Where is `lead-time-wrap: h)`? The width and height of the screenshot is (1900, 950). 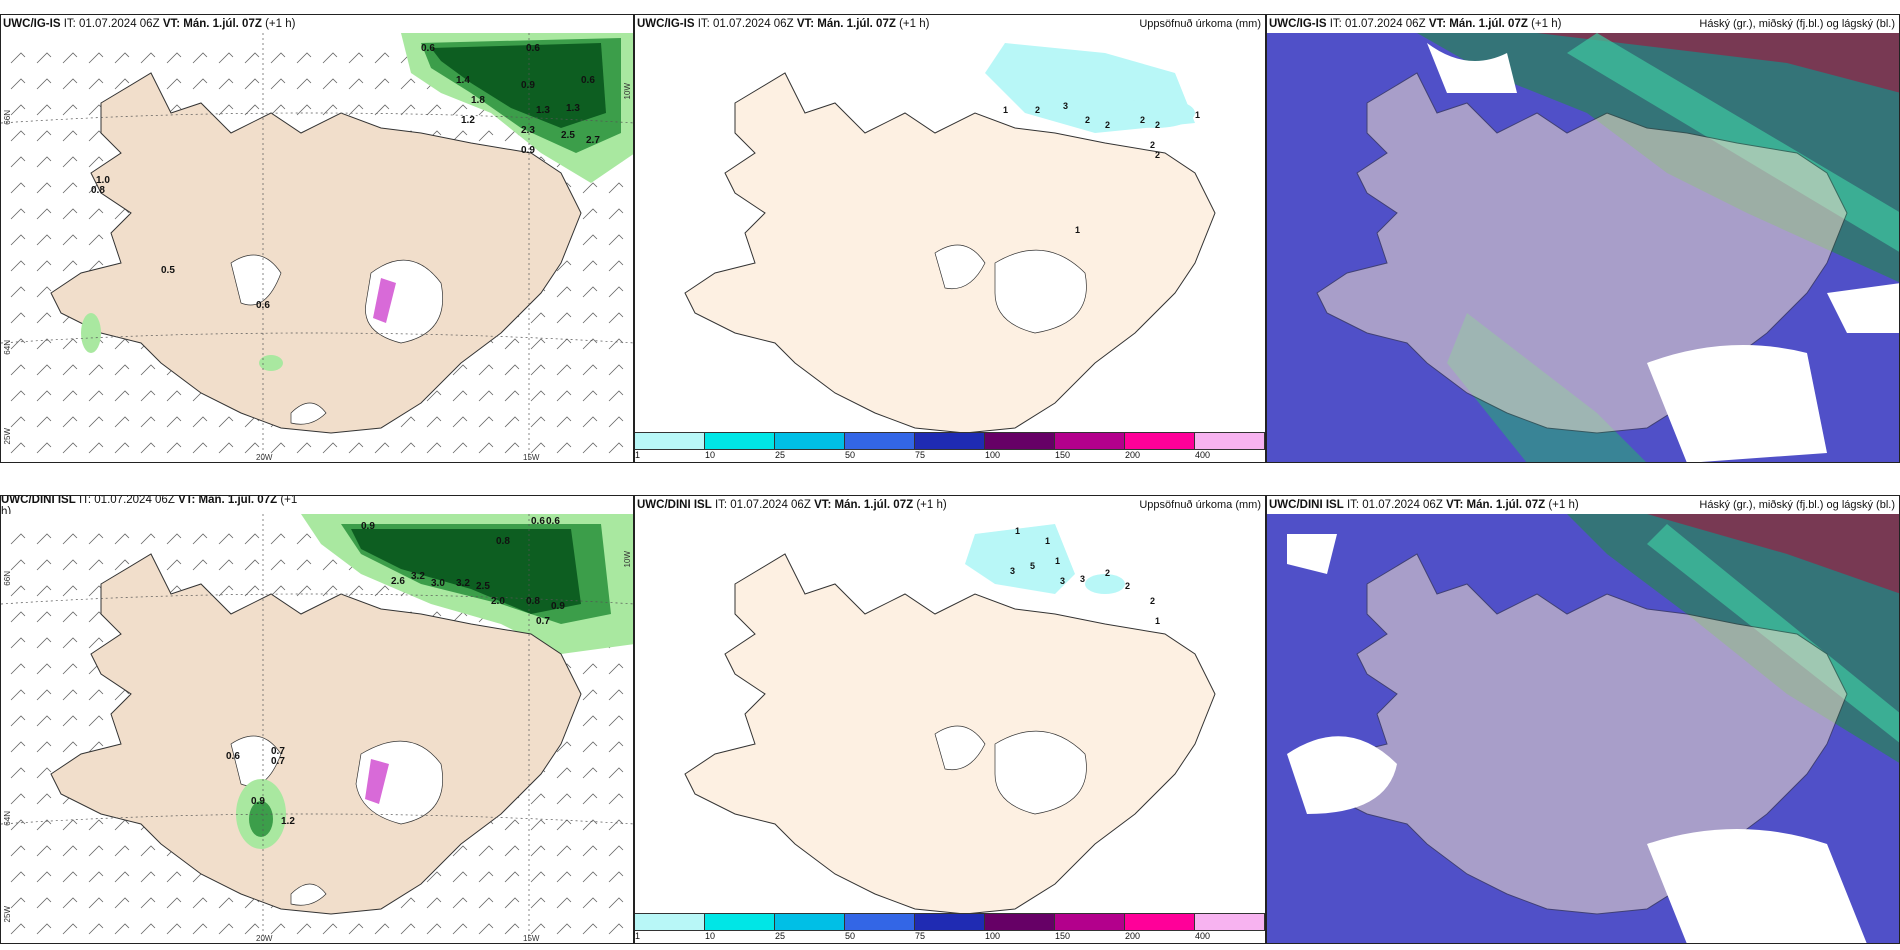 lead-time-wrap: h) is located at coordinates (6, 512).